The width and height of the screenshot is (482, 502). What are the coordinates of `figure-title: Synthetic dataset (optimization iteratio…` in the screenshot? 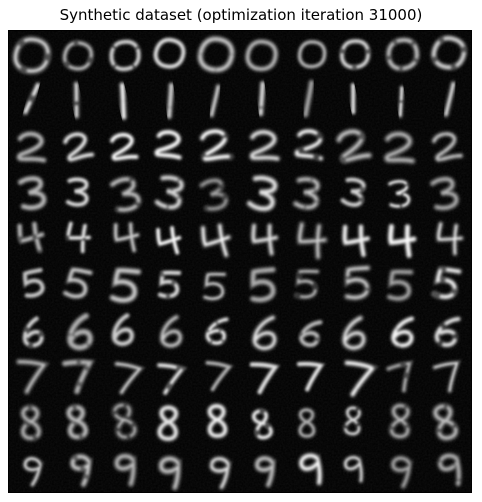 It's located at (241, 15).